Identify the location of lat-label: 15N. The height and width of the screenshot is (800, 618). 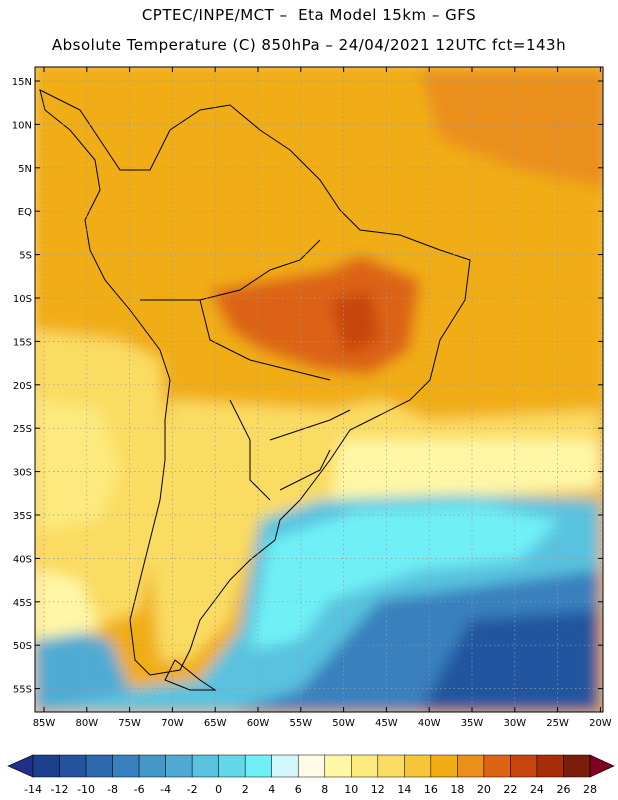
(22, 82).